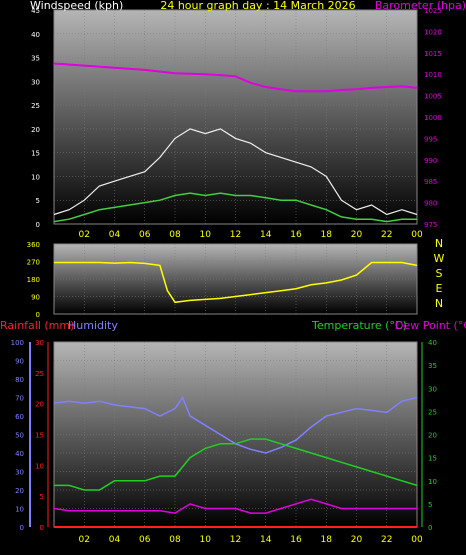 This screenshot has width=466, height=555. I want to click on barometer-tick: 1020, so click(433, 32).